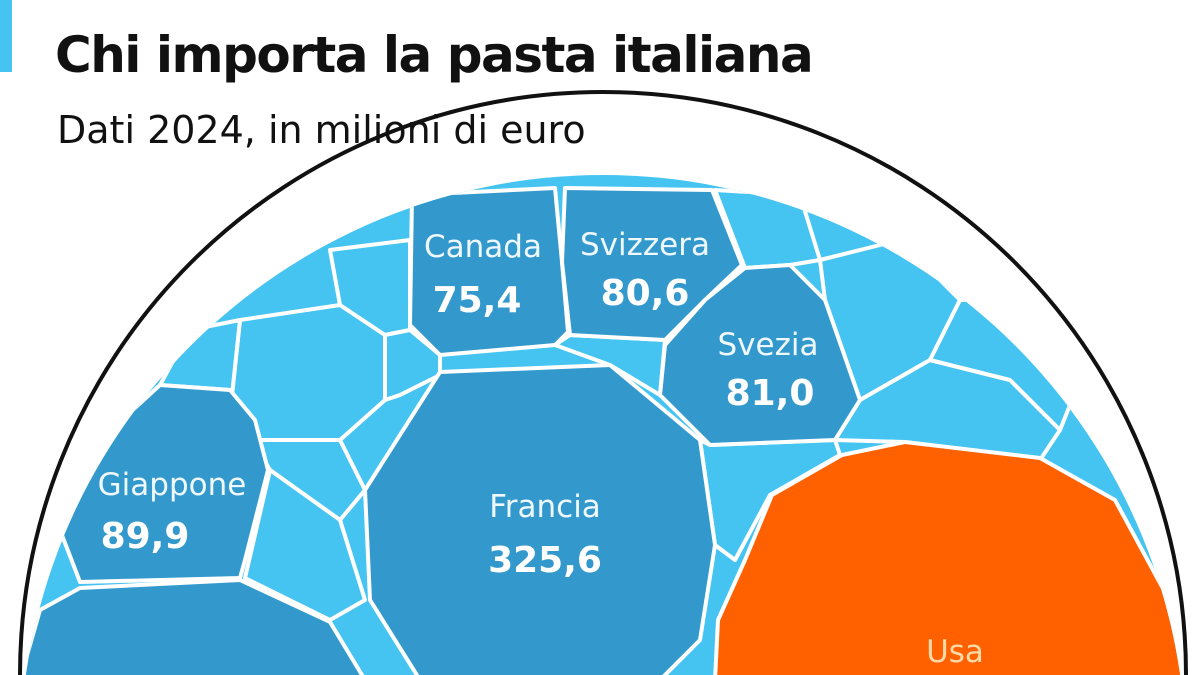 This screenshot has width=1200, height=675. I want to click on value-canada: 75,4, so click(477, 300).